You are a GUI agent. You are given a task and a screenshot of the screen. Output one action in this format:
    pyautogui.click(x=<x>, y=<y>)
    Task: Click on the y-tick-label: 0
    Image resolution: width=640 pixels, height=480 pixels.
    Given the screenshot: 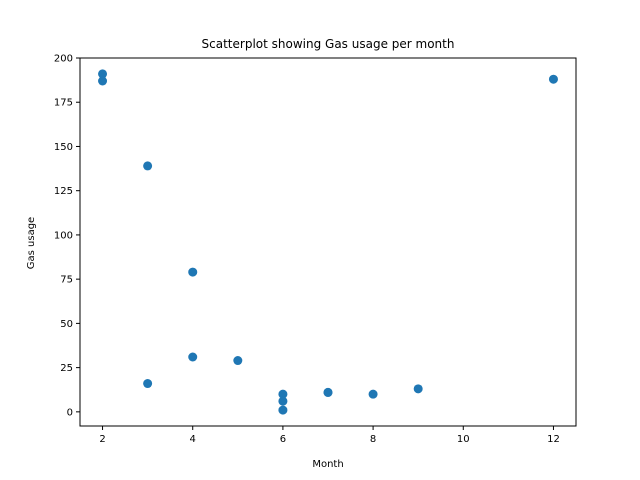 What is the action you would take?
    pyautogui.click(x=70, y=412)
    